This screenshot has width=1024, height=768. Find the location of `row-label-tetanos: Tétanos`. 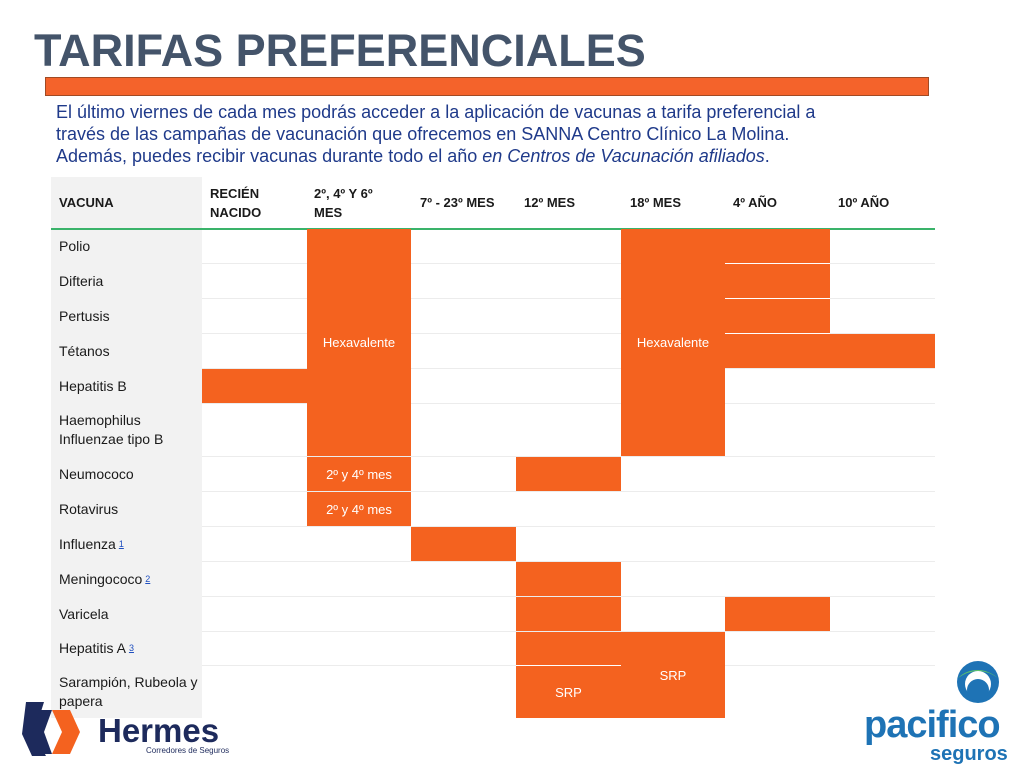

row-label-tetanos: Tétanos is located at coordinates (84, 350).